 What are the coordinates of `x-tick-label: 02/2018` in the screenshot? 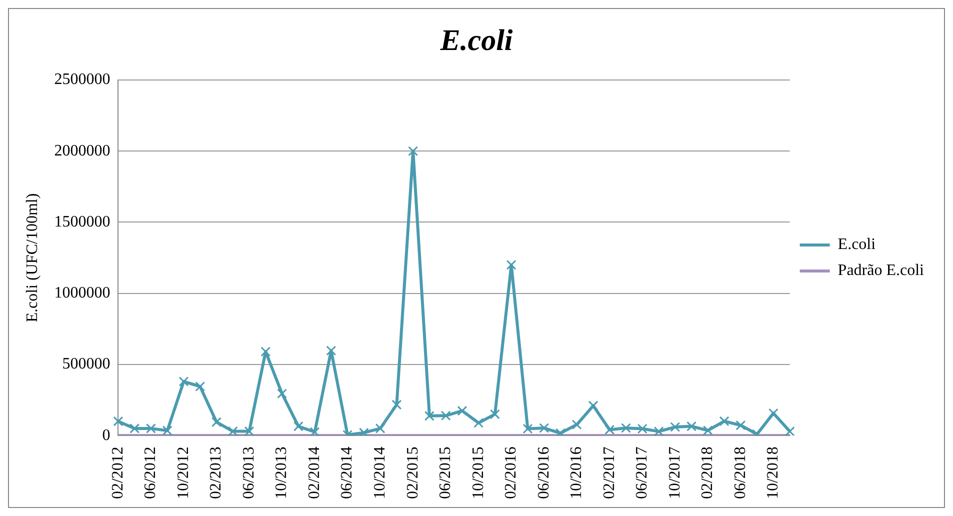 It's located at (707, 473).